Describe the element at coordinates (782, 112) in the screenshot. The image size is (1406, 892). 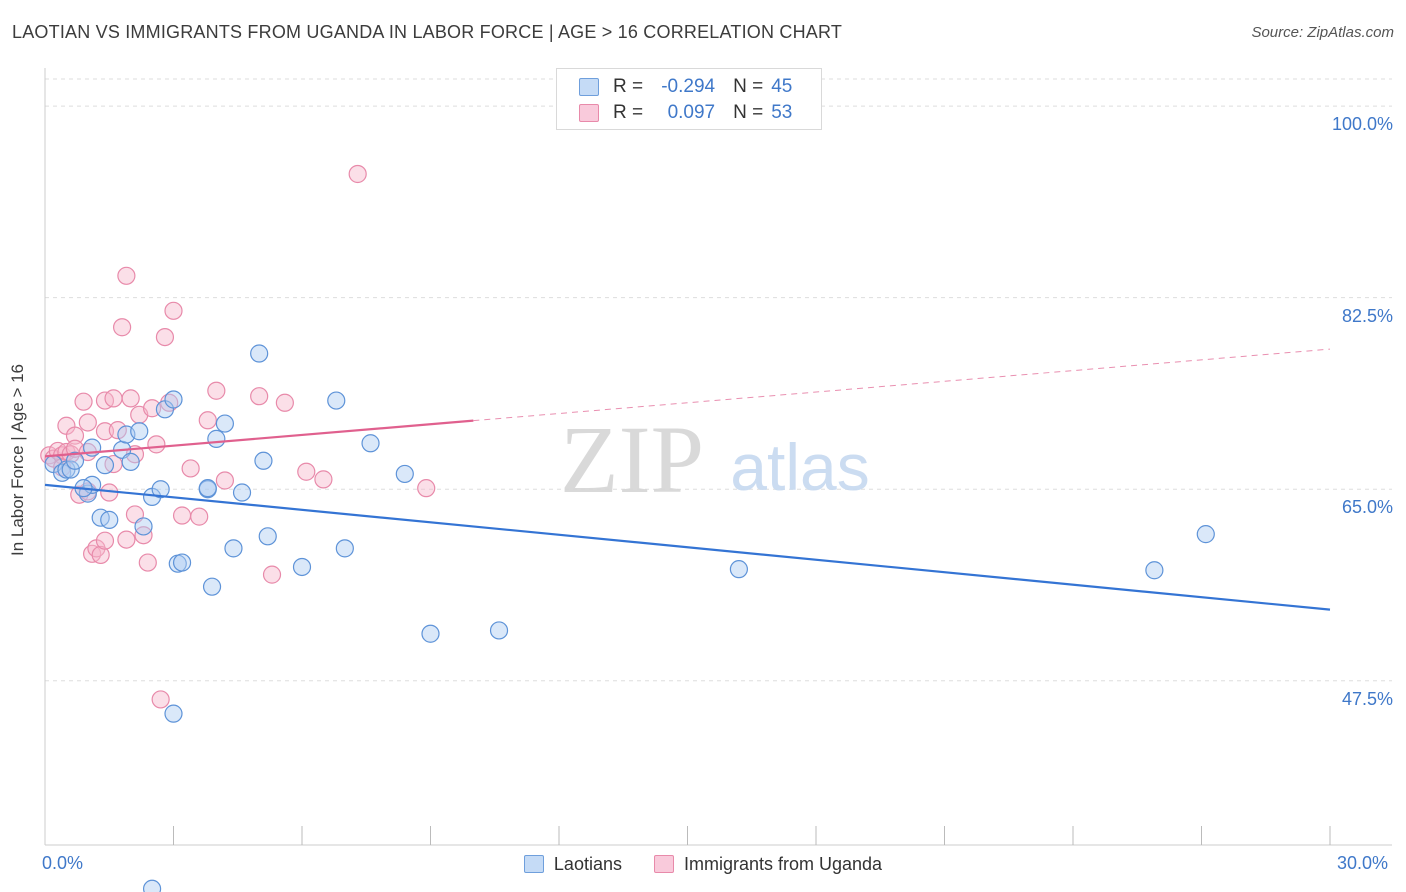
I see `legend-n-value: 53` at that location.